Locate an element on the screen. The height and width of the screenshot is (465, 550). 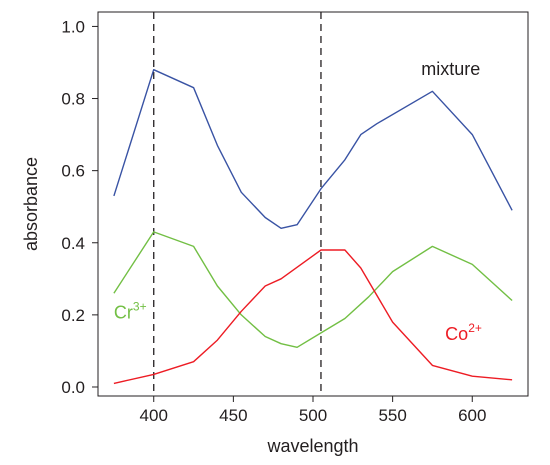
y-tick-label: 0.6 is located at coordinates (73, 171).